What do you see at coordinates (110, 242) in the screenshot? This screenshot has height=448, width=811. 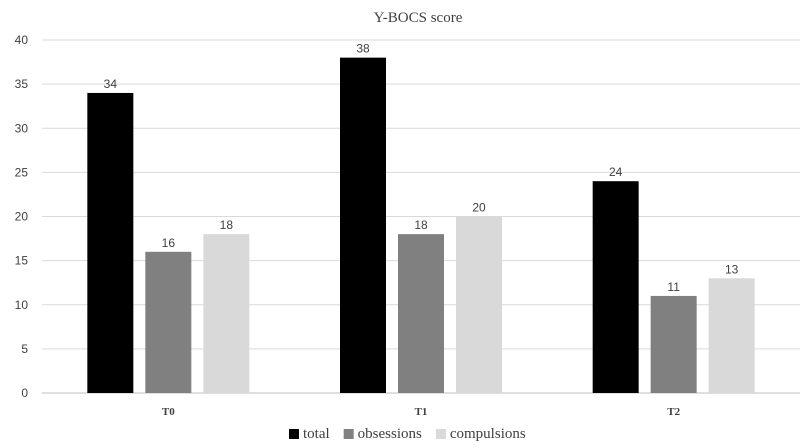 I see `bar-total-t0` at bounding box center [110, 242].